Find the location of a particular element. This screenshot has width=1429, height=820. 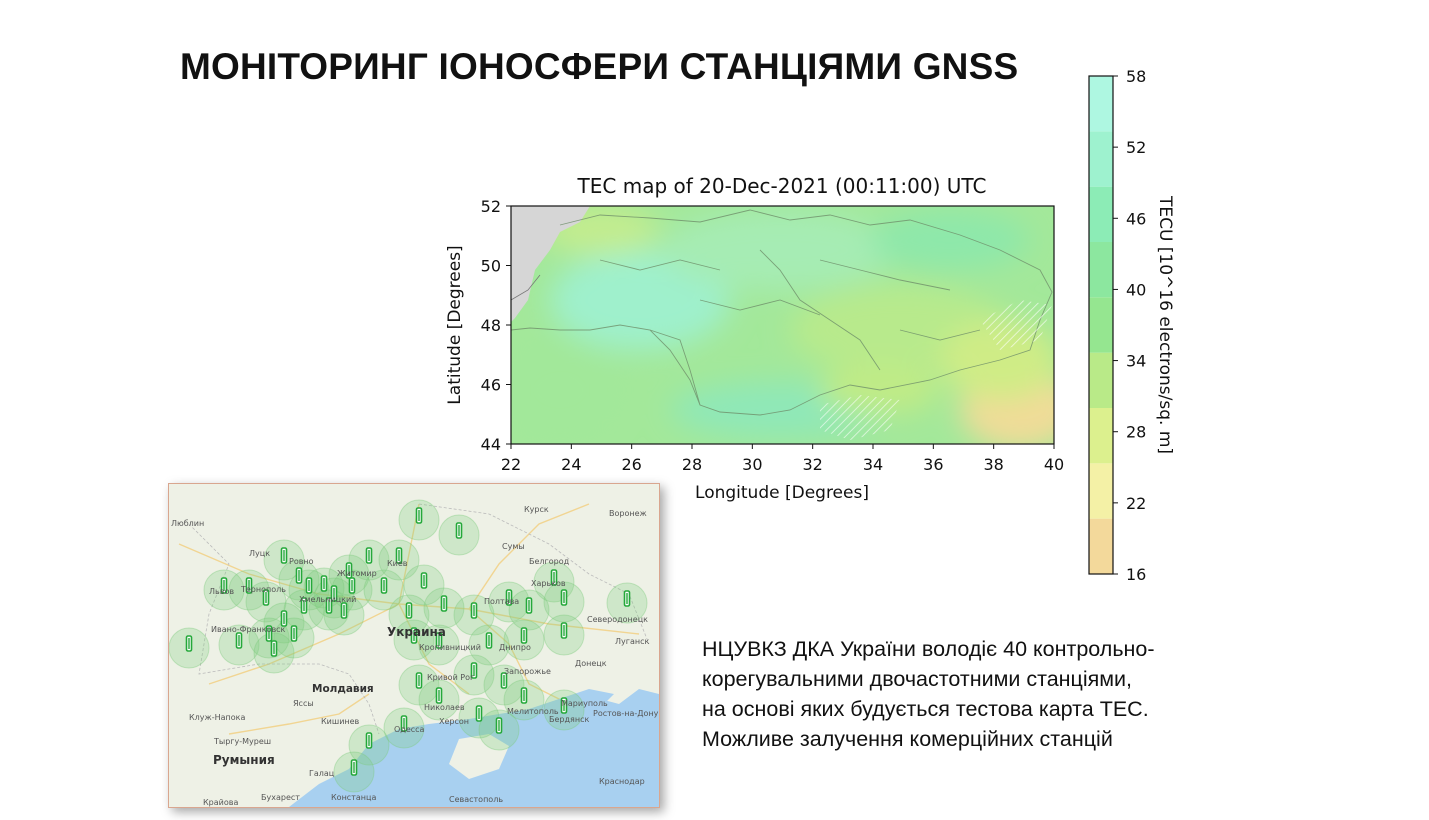

svg-text: Житомир is located at coordinates (357, 573).